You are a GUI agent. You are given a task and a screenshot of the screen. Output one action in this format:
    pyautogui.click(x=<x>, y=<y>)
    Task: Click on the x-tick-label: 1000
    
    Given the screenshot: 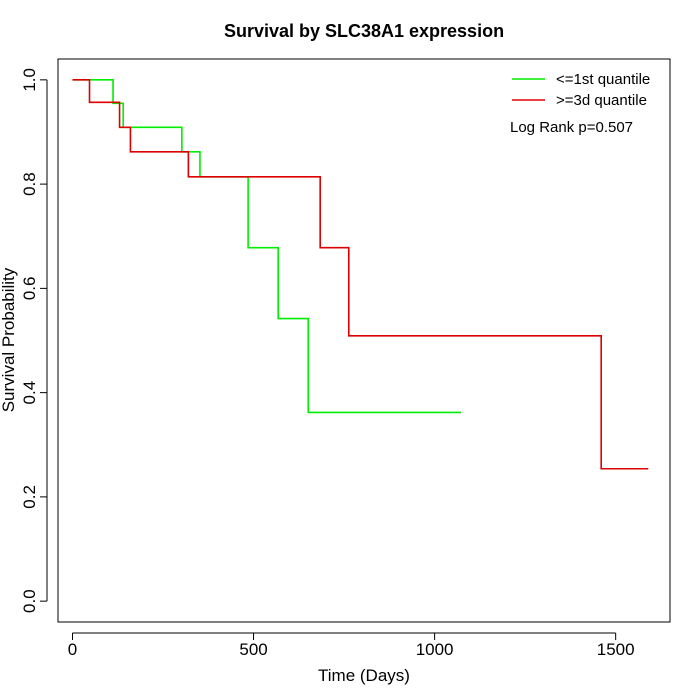 What is the action you would take?
    pyautogui.click(x=435, y=649)
    